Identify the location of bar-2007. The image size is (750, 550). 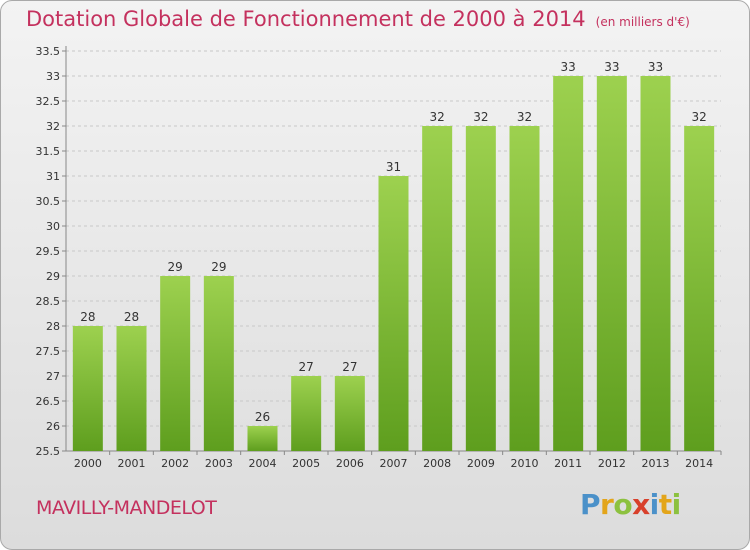
(393, 313).